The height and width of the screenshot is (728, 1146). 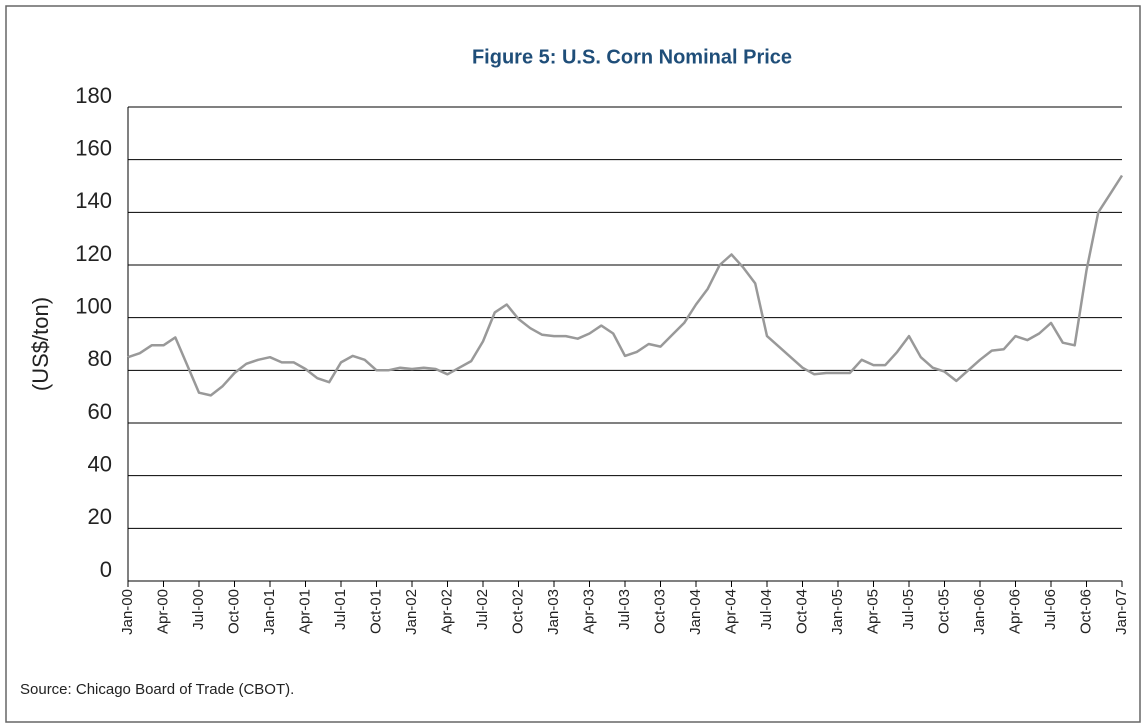 What do you see at coordinates (1050, 609) in the screenshot?
I see `x-tick-label: Jul-06` at bounding box center [1050, 609].